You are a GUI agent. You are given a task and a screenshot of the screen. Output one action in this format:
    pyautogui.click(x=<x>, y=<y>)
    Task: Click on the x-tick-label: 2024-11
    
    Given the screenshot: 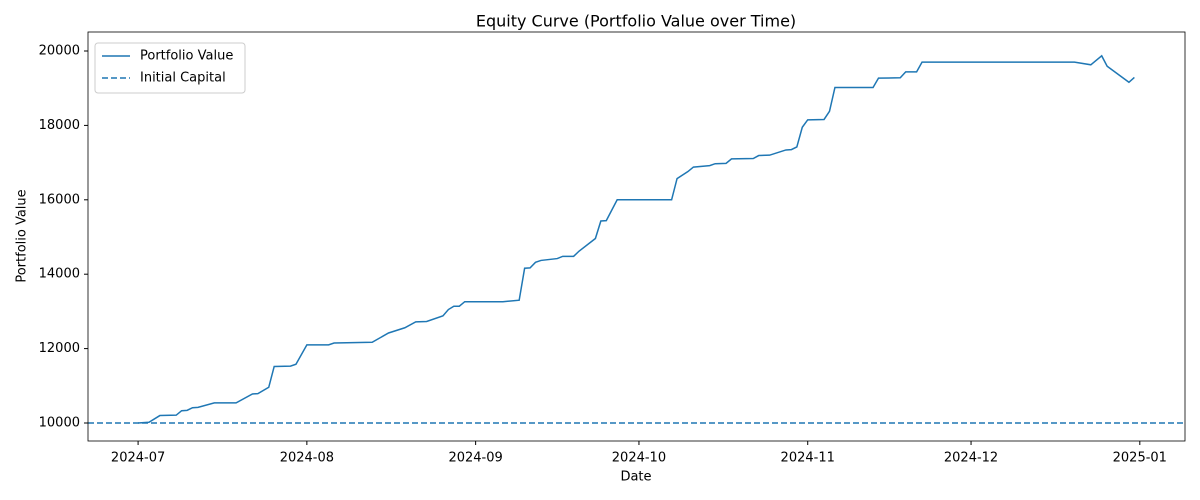 What is the action you would take?
    pyautogui.click(x=808, y=458)
    